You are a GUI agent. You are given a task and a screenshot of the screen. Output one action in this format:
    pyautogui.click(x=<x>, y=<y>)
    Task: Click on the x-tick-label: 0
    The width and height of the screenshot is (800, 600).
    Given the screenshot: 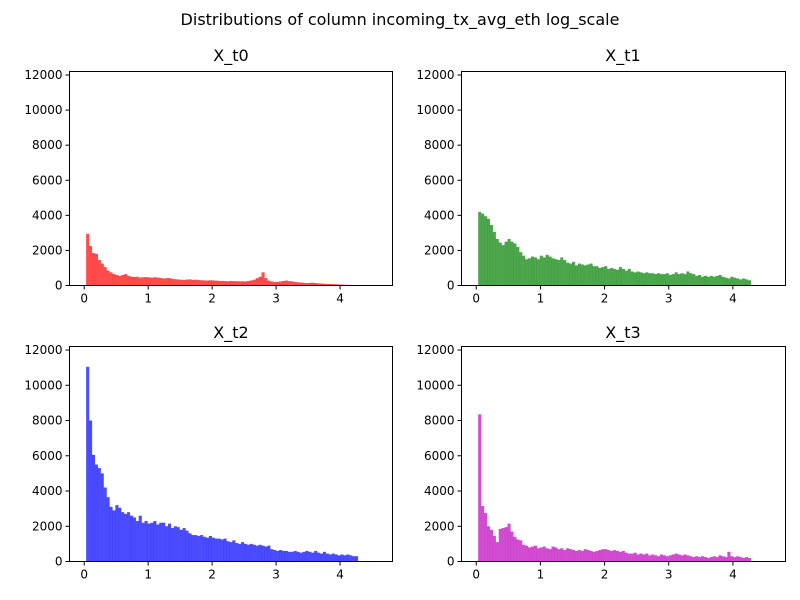 What is the action you would take?
    pyautogui.click(x=476, y=299)
    